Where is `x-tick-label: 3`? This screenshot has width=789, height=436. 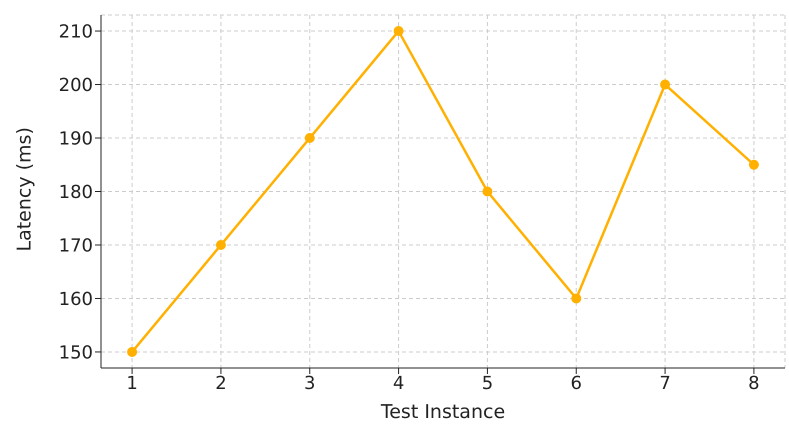
x-tick-label: 3 is located at coordinates (310, 383).